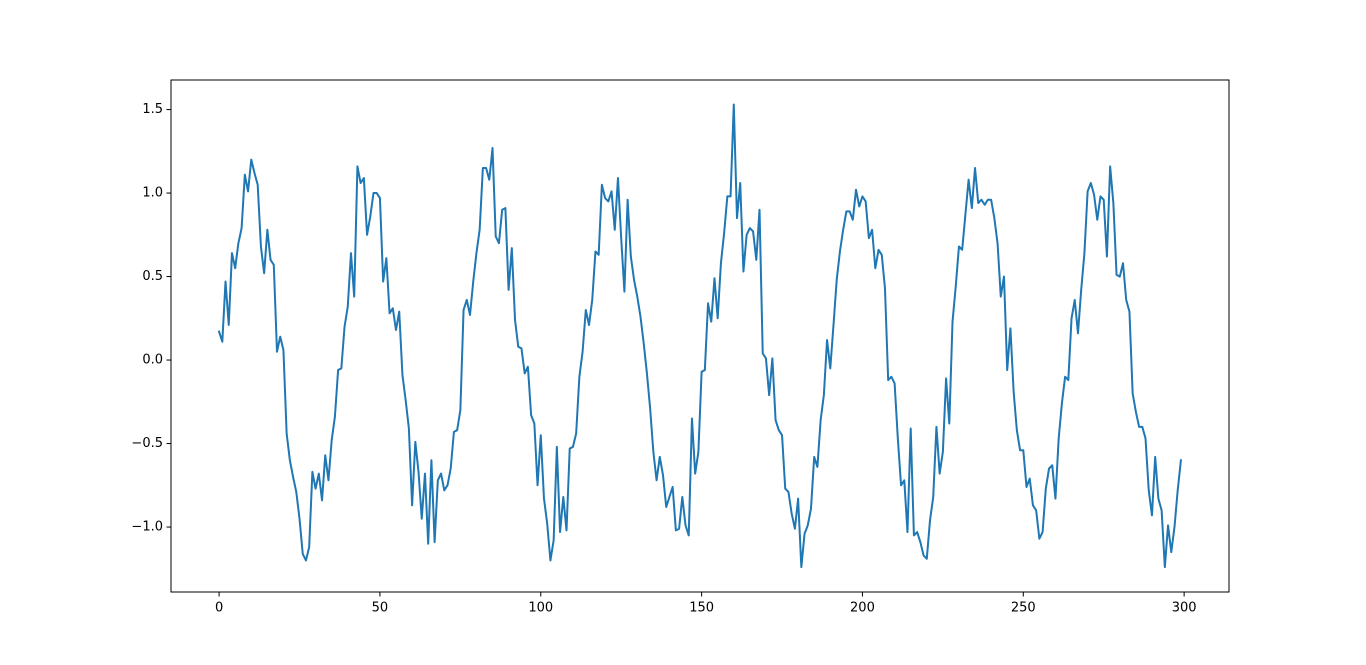  Describe the element at coordinates (152, 276) in the screenshot. I see `y-tick-label: 0.5` at that location.